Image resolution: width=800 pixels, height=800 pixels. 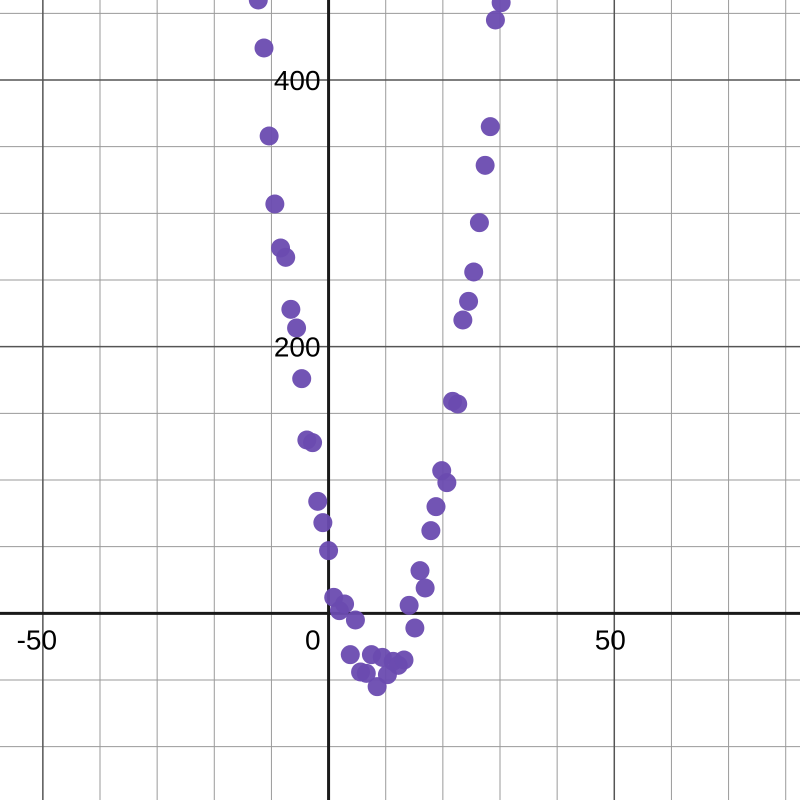 I want to click on x-tick-label: 0, so click(x=313, y=639).